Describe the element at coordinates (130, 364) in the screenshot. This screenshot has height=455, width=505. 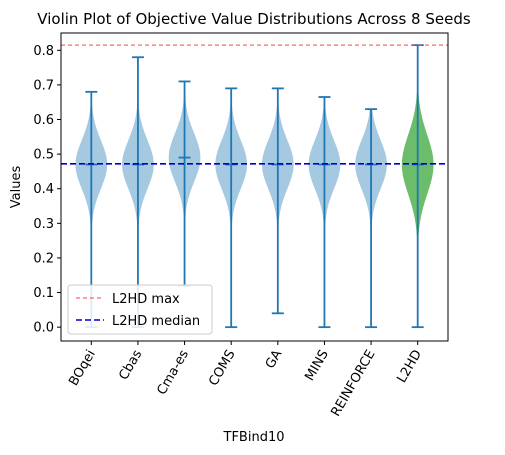
I see `x-tick-label: Cbas` at that location.